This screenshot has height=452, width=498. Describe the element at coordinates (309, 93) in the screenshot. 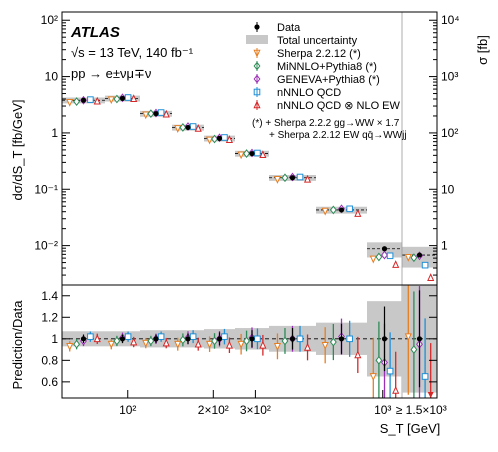

I see `legend-label: nNNLO QCD` at that location.